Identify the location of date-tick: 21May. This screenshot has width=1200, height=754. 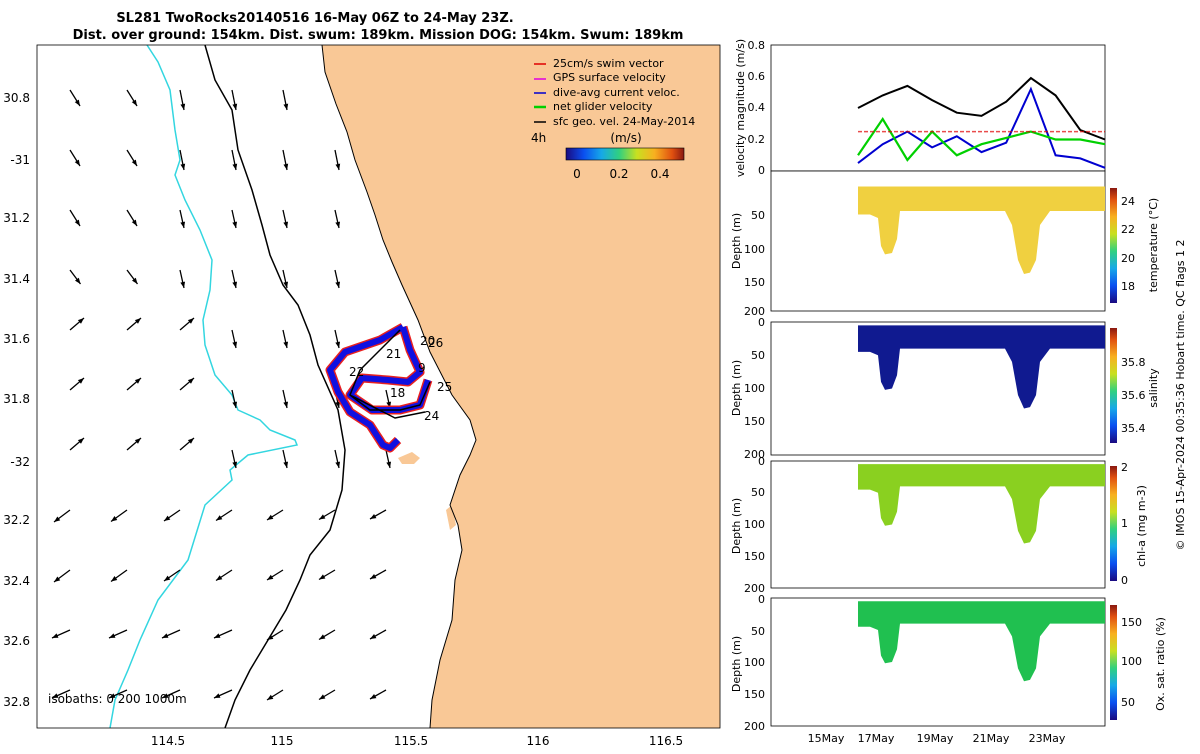
(991, 738).